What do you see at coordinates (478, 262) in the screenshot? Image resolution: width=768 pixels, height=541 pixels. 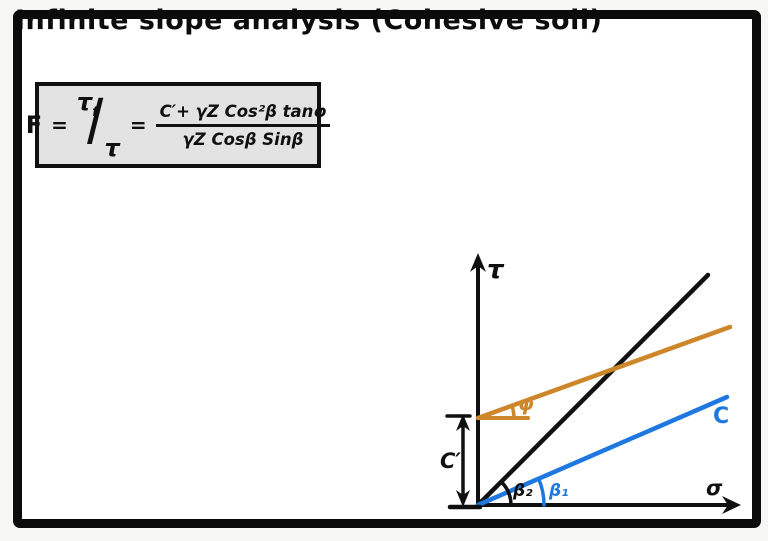 I see `y-axis-arrowhead-icon` at bounding box center [478, 262].